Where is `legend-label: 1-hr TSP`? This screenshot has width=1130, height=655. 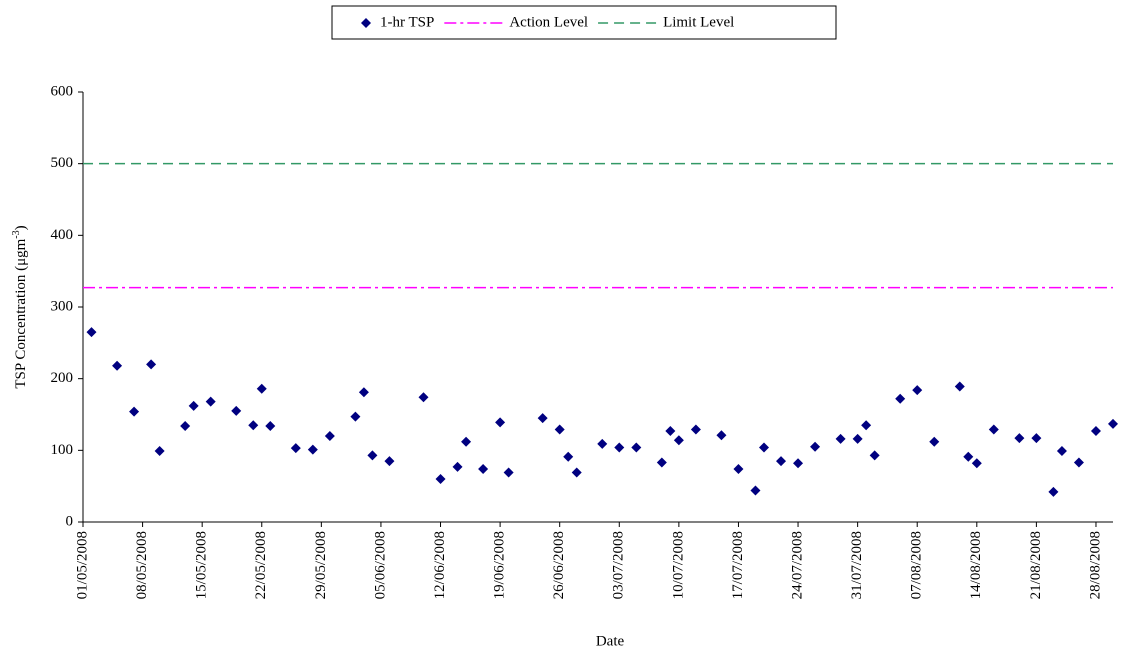 legend-label: 1-hr TSP is located at coordinates (407, 22).